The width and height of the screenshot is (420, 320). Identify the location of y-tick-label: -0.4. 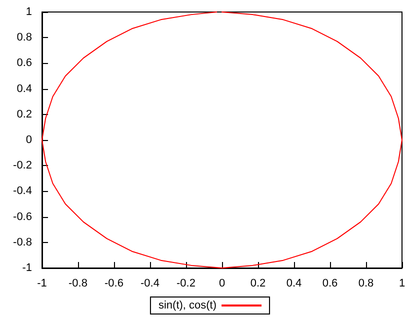
(22, 191).